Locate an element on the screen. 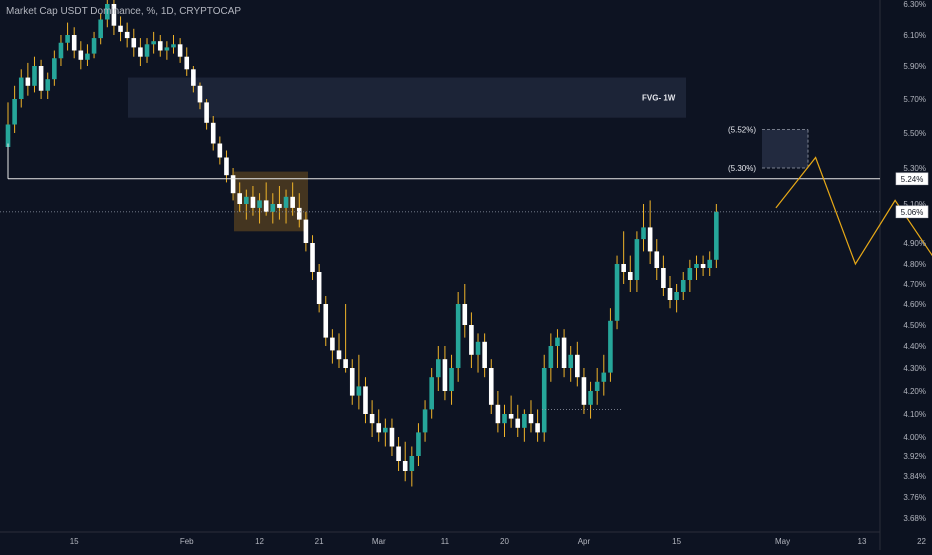 The height and width of the screenshot is (555, 932). price-axis is located at coordinates (906, 275).